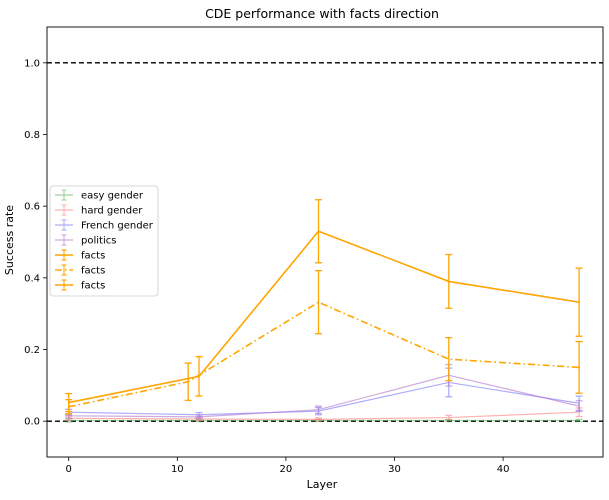  What do you see at coordinates (32, 422) in the screenshot?
I see `y-tick-label: 0.0` at bounding box center [32, 422].